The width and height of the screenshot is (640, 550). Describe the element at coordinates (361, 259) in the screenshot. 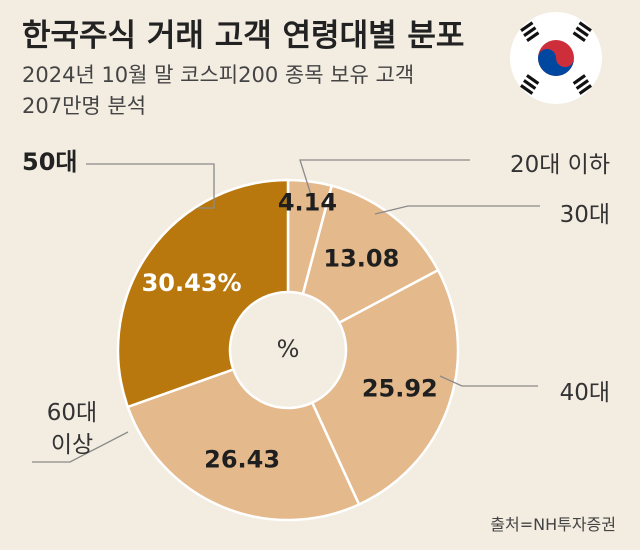

I see `value-label-30대: 13.08` at that location.